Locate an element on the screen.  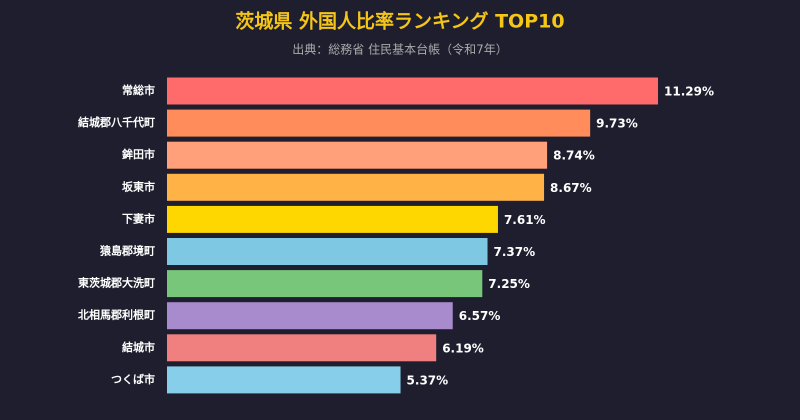
value-label: 9.73% is located at coordinates (617, 124).